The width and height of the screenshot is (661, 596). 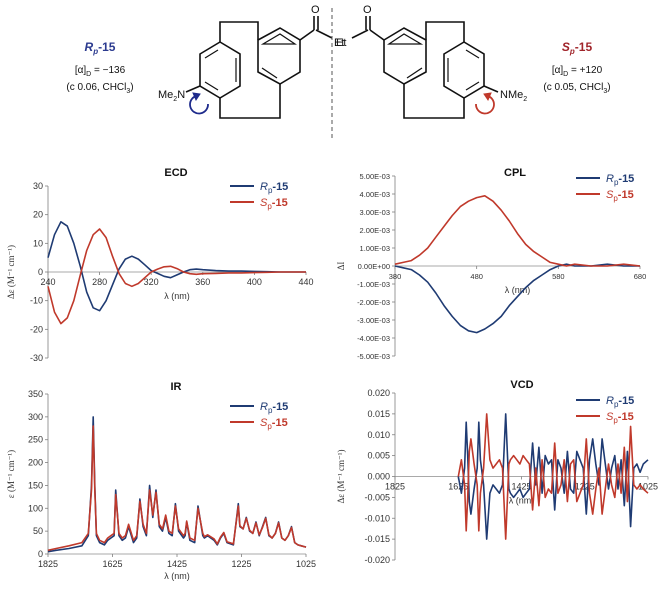 What do you see at coordinates (35, 417) in the screenshot?
I see `ir-y-tick-label: 300` at bounding box center [35, 417].